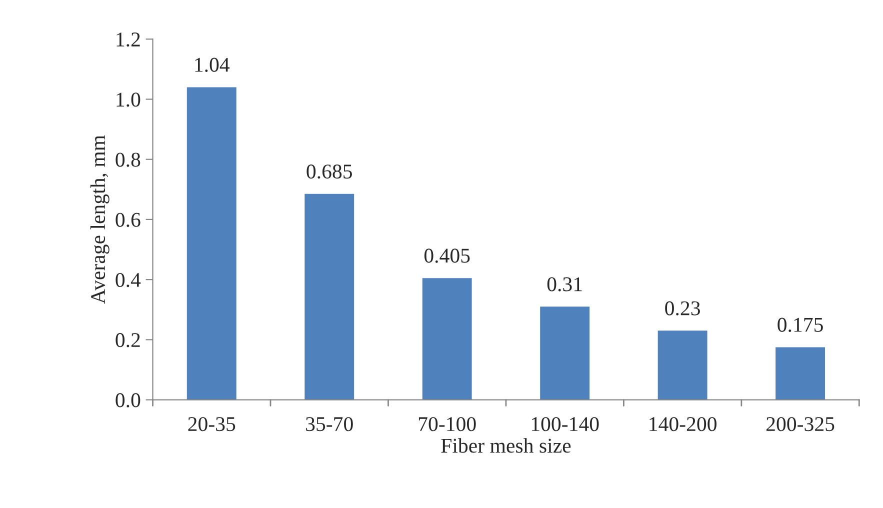 Image resolution: width=883 pixels, height=508 pixels. I want to click on data-label: 0.31, so click(564, 284).